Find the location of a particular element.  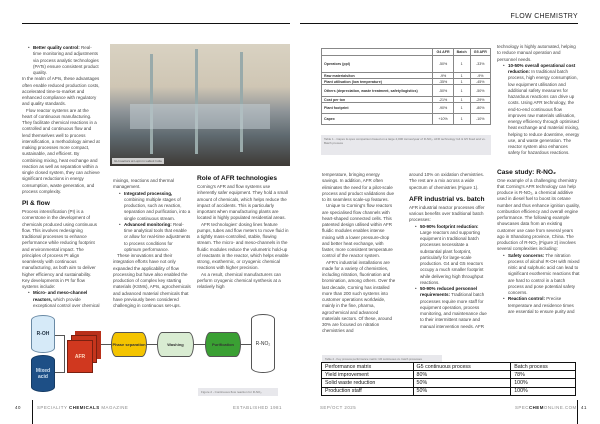

node-washing: Washing is located at coordinates (175, 344).